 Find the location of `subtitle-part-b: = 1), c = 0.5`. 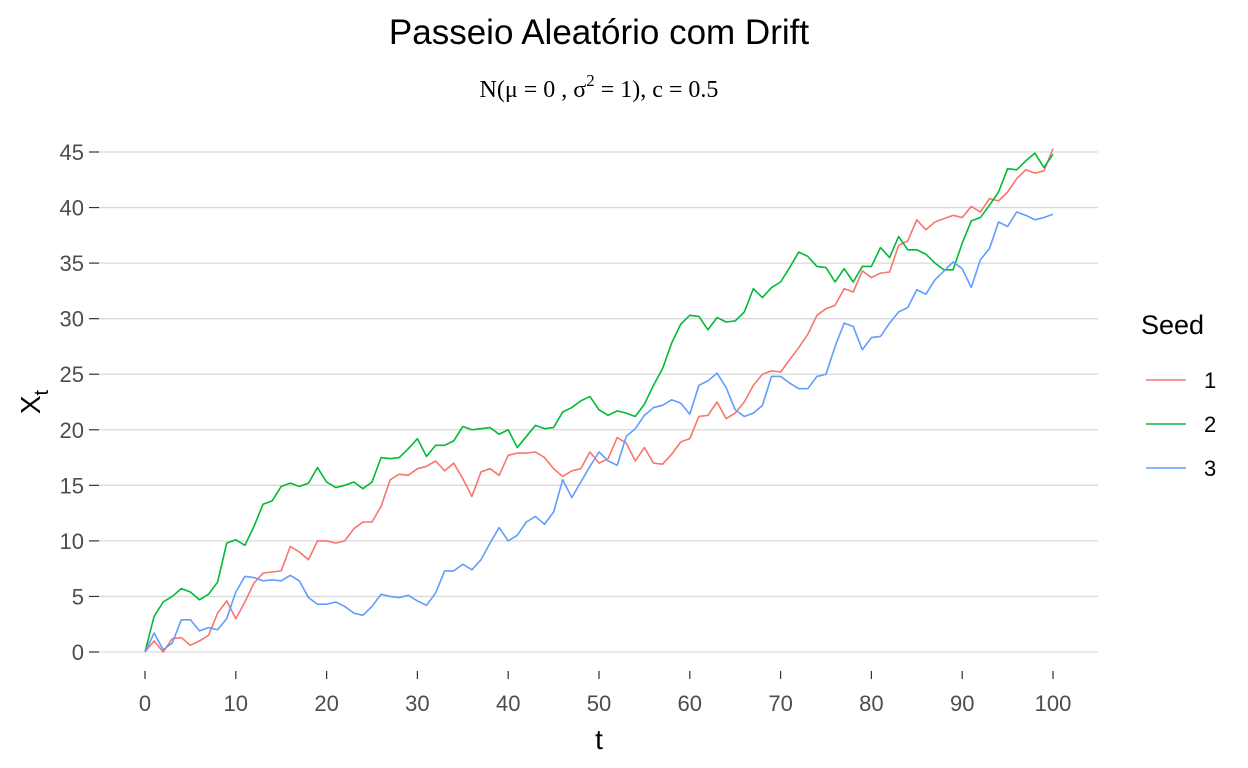

subtitle-part-b: = 1), c = 0.5 is located at coordinates (657, 90).